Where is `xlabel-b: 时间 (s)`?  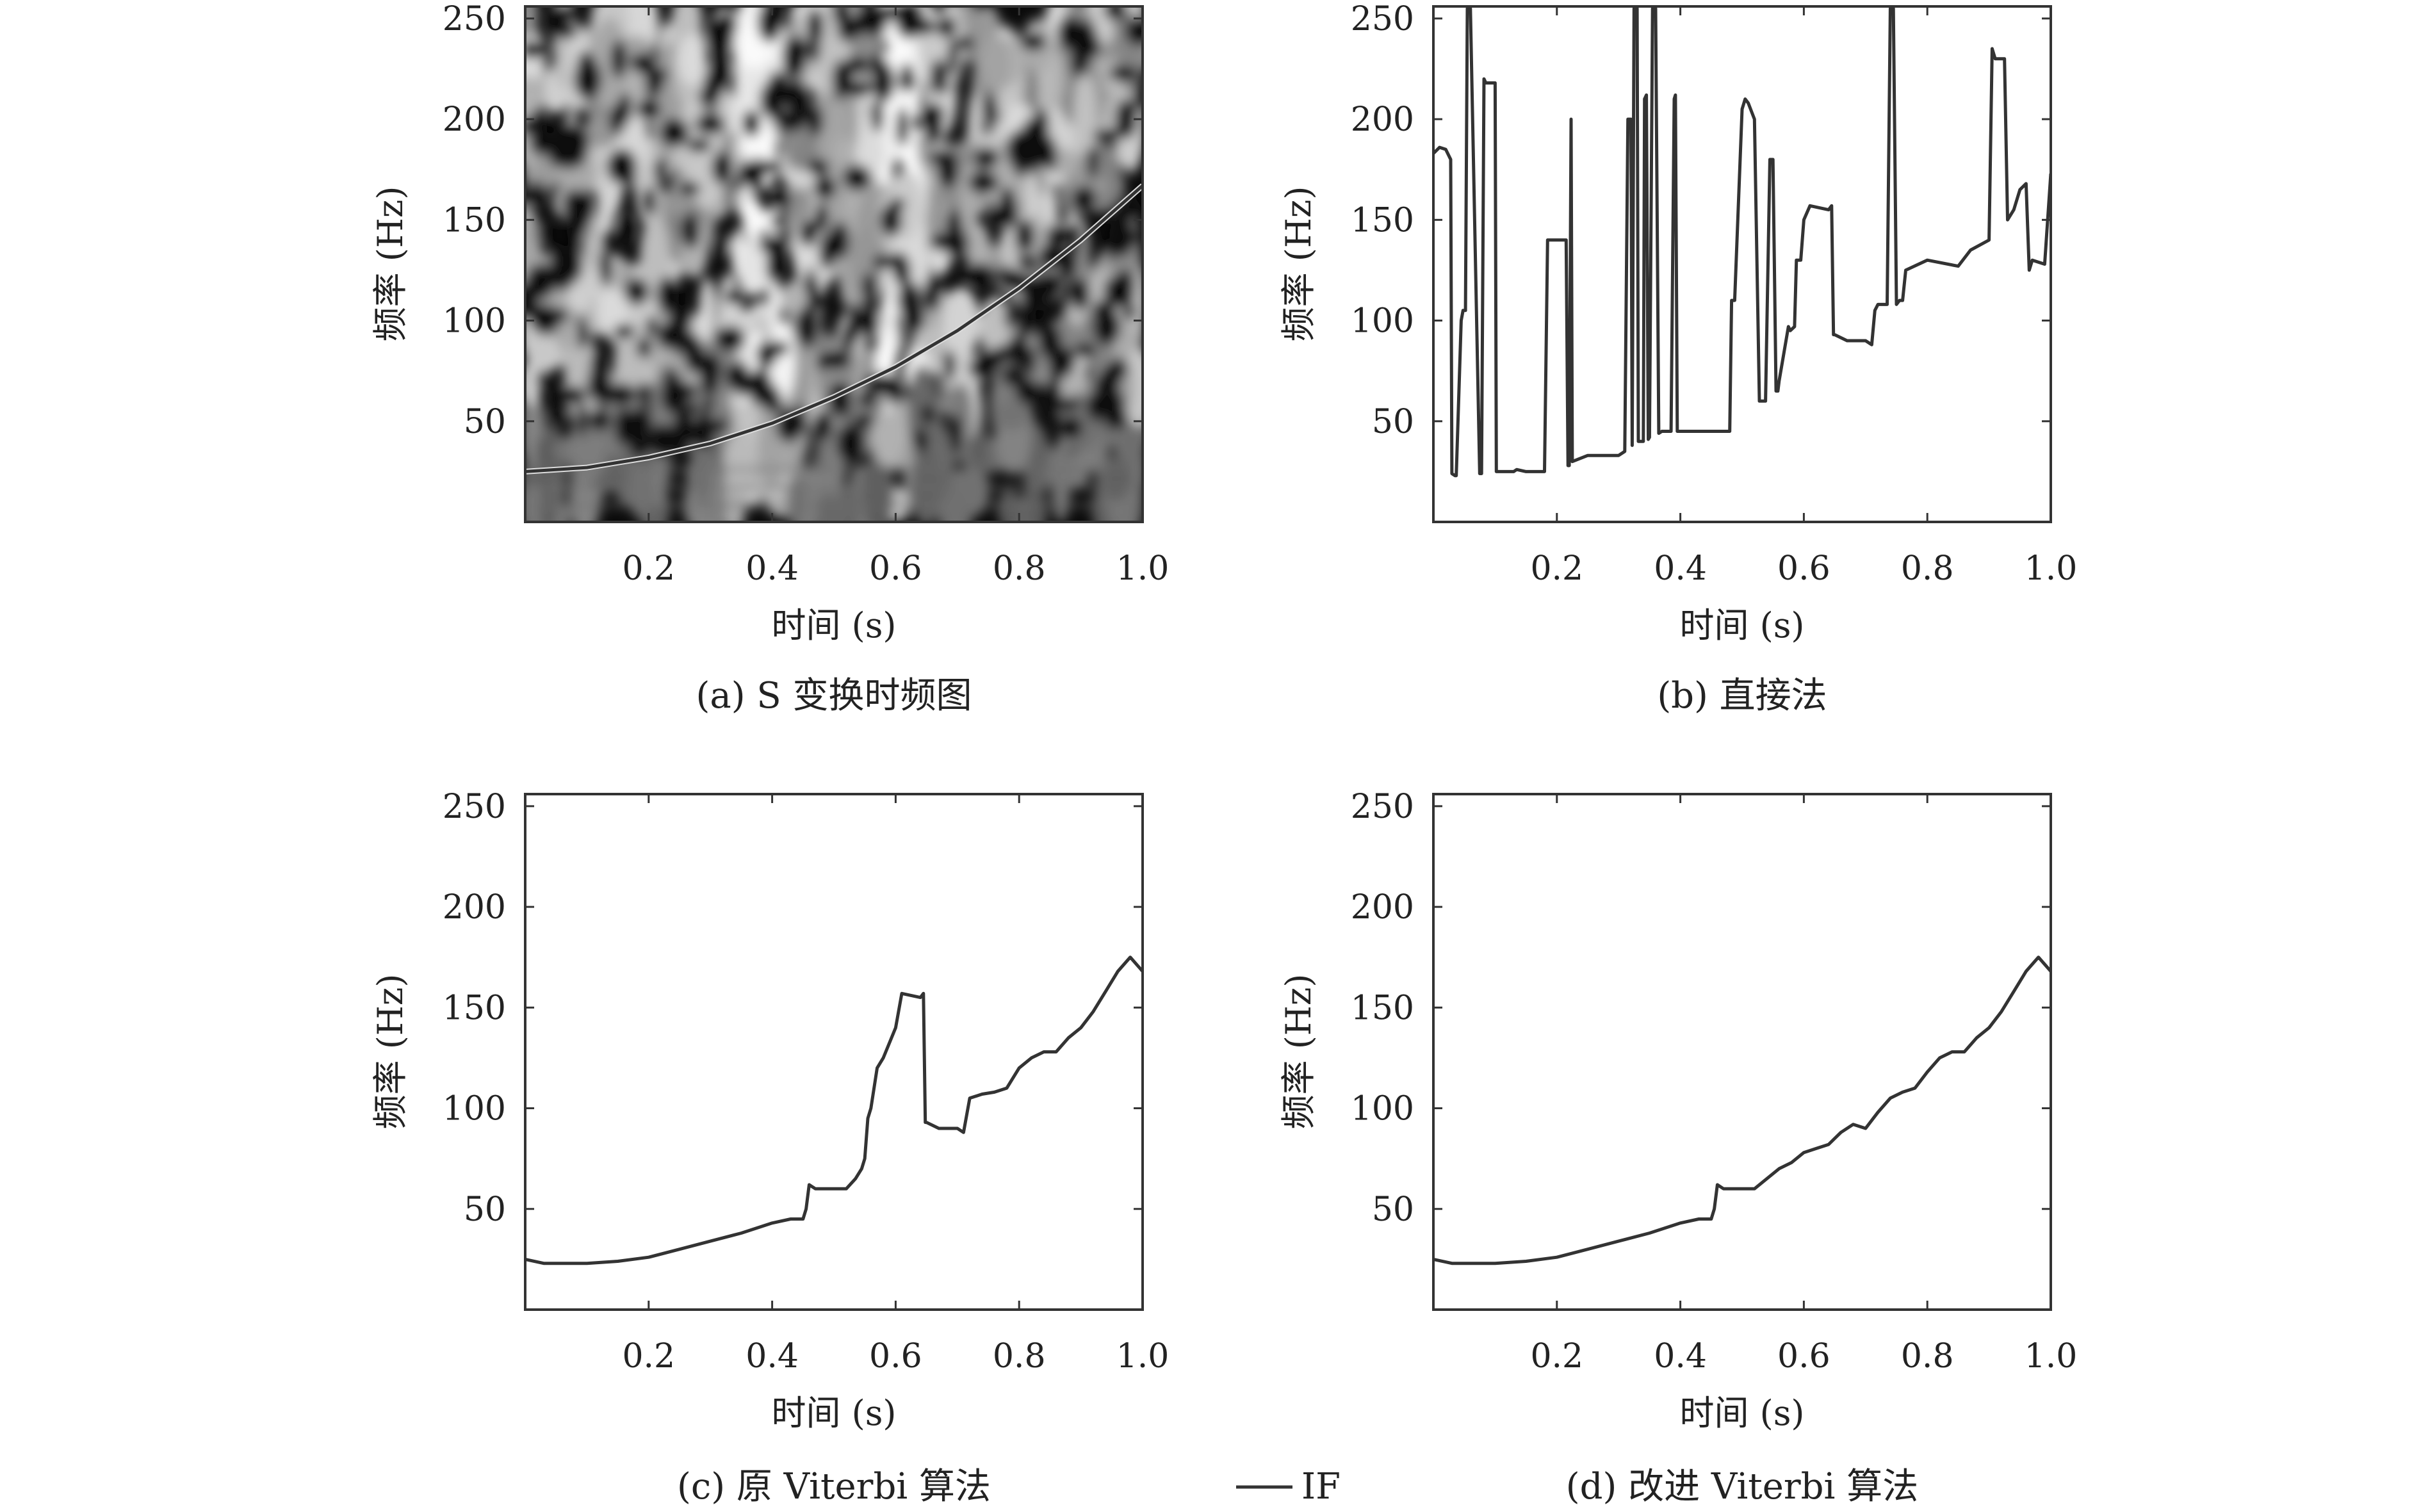 xlabel-b: 时间 (s) is located at coordinates (1741, 626).